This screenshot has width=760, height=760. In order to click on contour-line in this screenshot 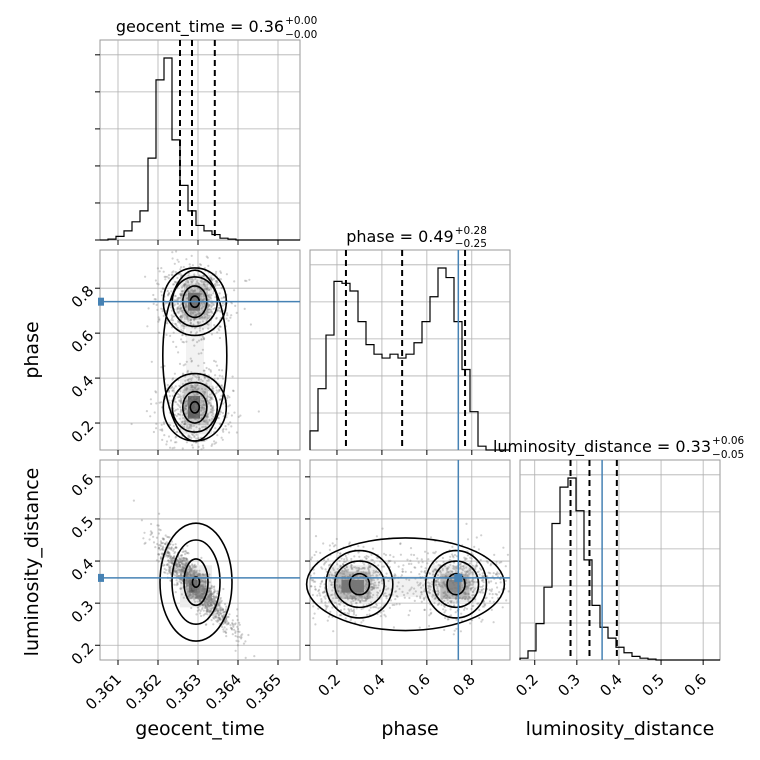, I will do `click(196, 582)`.